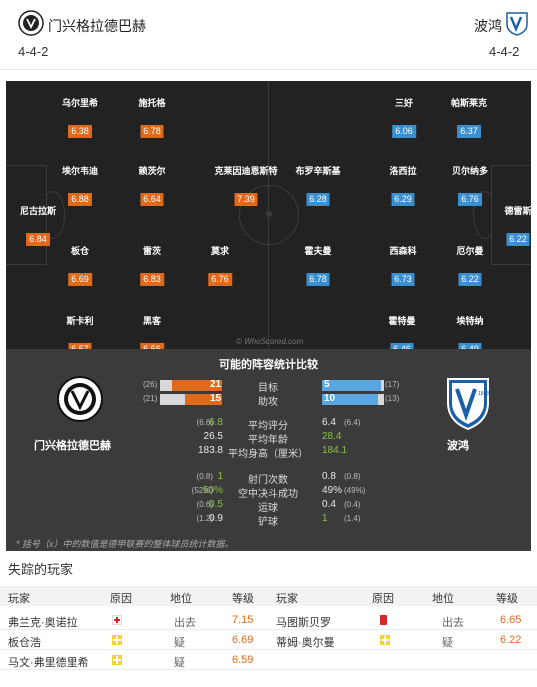 The height and width of the screenshot is (687, 537). Describe the element at coordinates (72, 446) in the screenshot. I see `home-team-label: 门兴格拉德巴赫` at that location.